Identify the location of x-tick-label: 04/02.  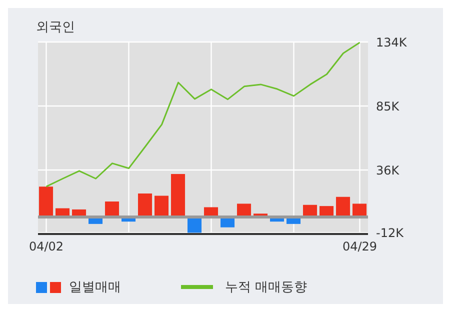
(46, 247).